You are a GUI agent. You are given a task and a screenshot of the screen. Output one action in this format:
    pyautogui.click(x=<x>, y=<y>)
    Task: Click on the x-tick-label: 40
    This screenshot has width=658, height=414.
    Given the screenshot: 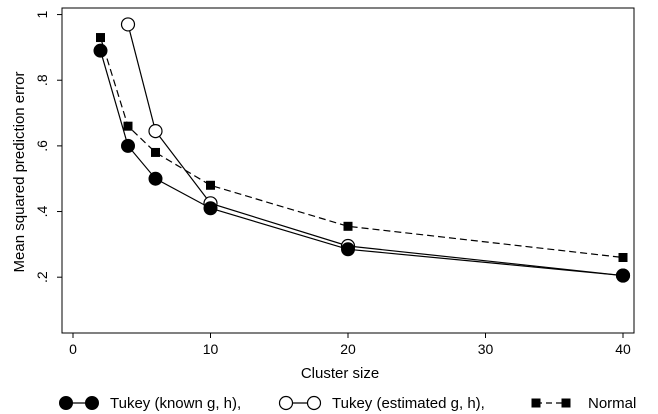 What is the action you would take?
    pyautogui.click(x=623, y=349)
    